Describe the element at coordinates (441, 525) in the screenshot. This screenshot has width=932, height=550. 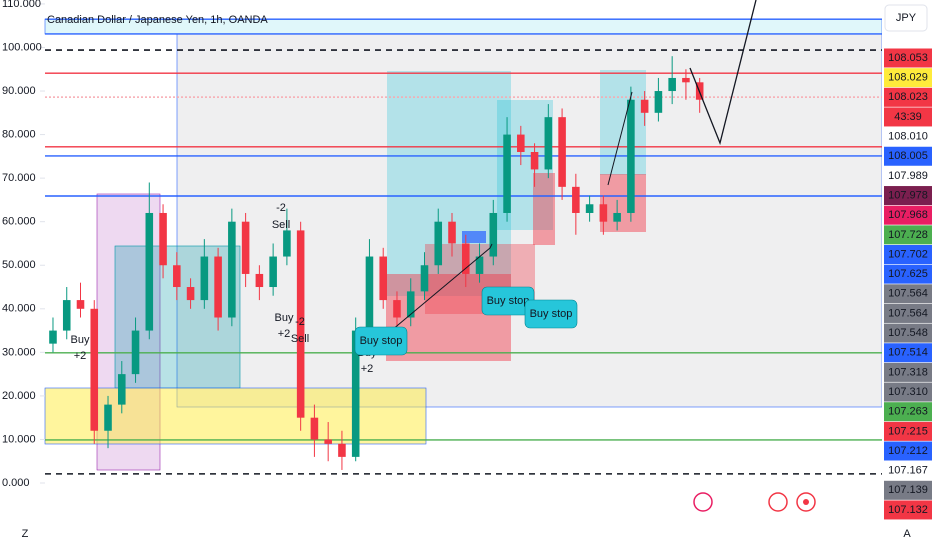
I see `time-axis-bg` at that location.